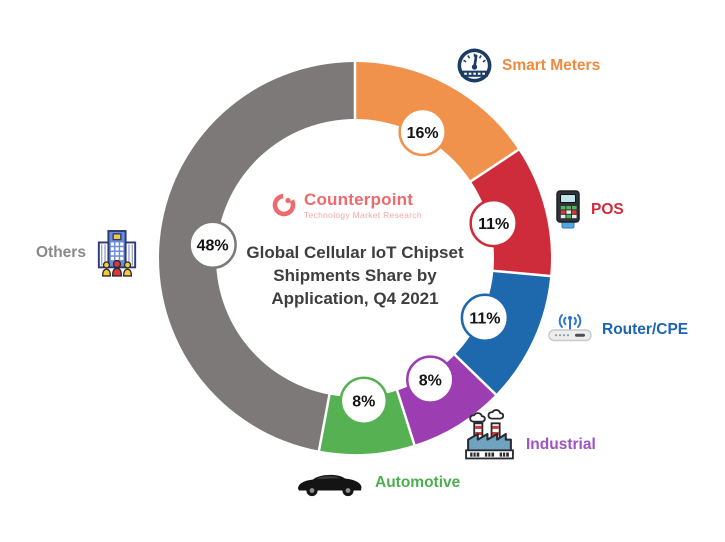 The width and height of the screenshot is (725, 542). What do you see at coordinates (561, 444) in the screenshot?
I see `legend-label-industrial: Industrial` at bounding box center [561, 444].